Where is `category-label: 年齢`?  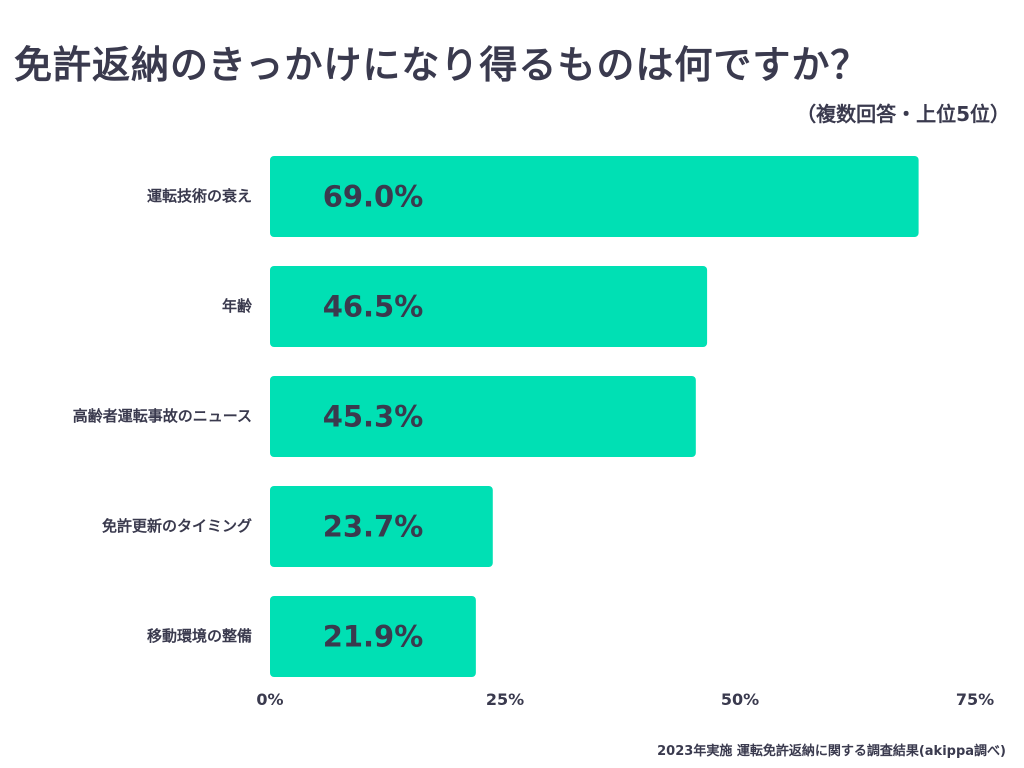 category-label: 年齢 is located at coordinates (237, 306).